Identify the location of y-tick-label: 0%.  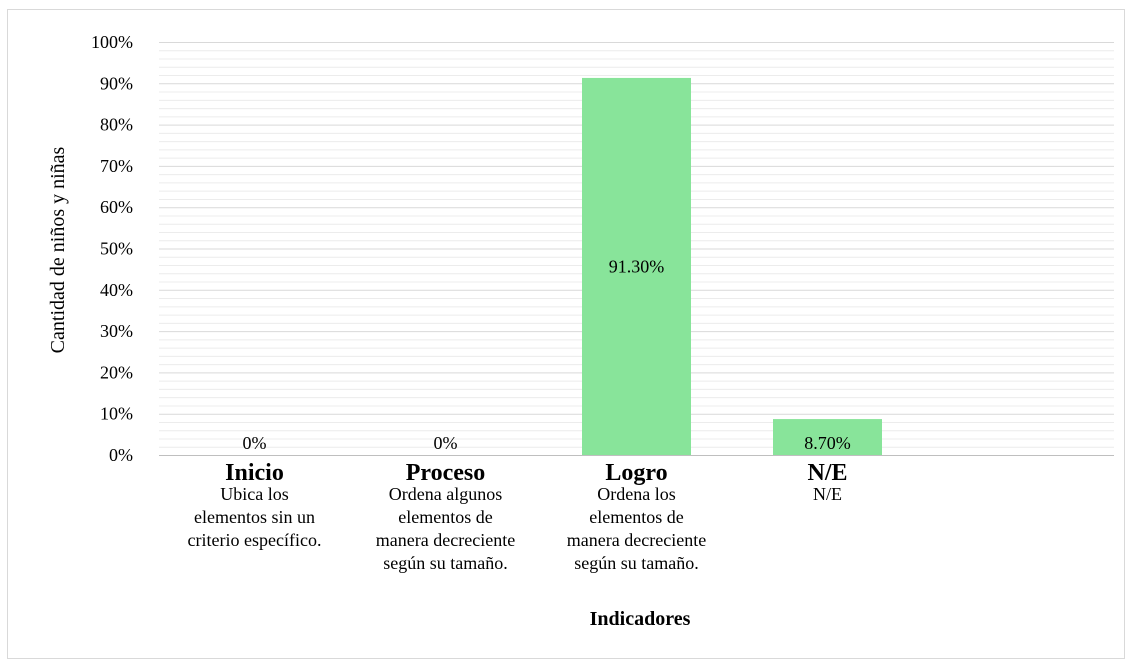
(121, 455).